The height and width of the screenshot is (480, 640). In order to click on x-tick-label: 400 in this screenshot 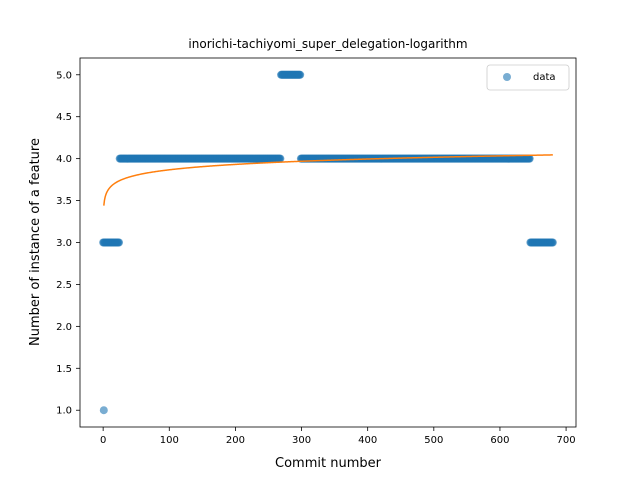, I will do `click(367, 440)`.